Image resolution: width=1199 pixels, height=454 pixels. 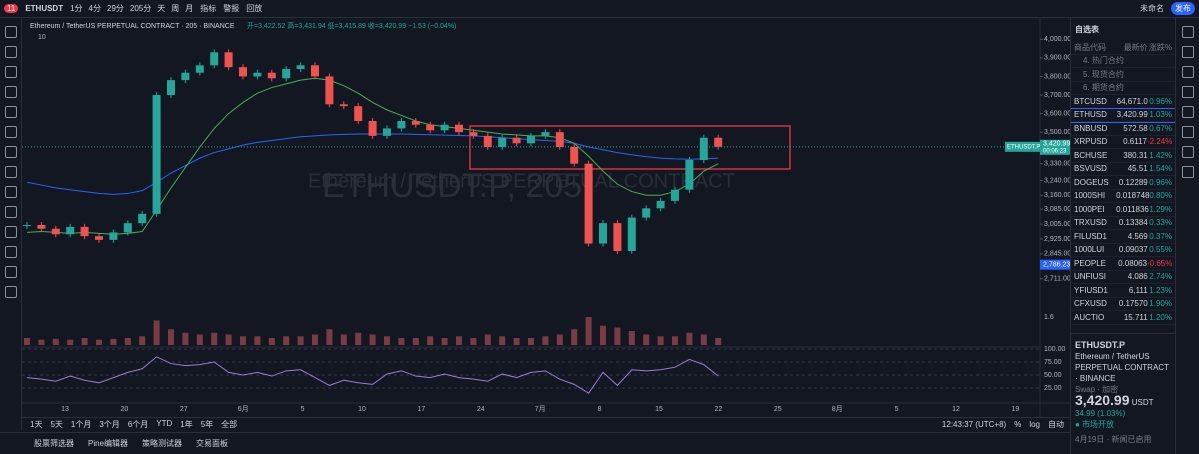 I want to click on percent-toggle: %, so click(x=1018, y=424).